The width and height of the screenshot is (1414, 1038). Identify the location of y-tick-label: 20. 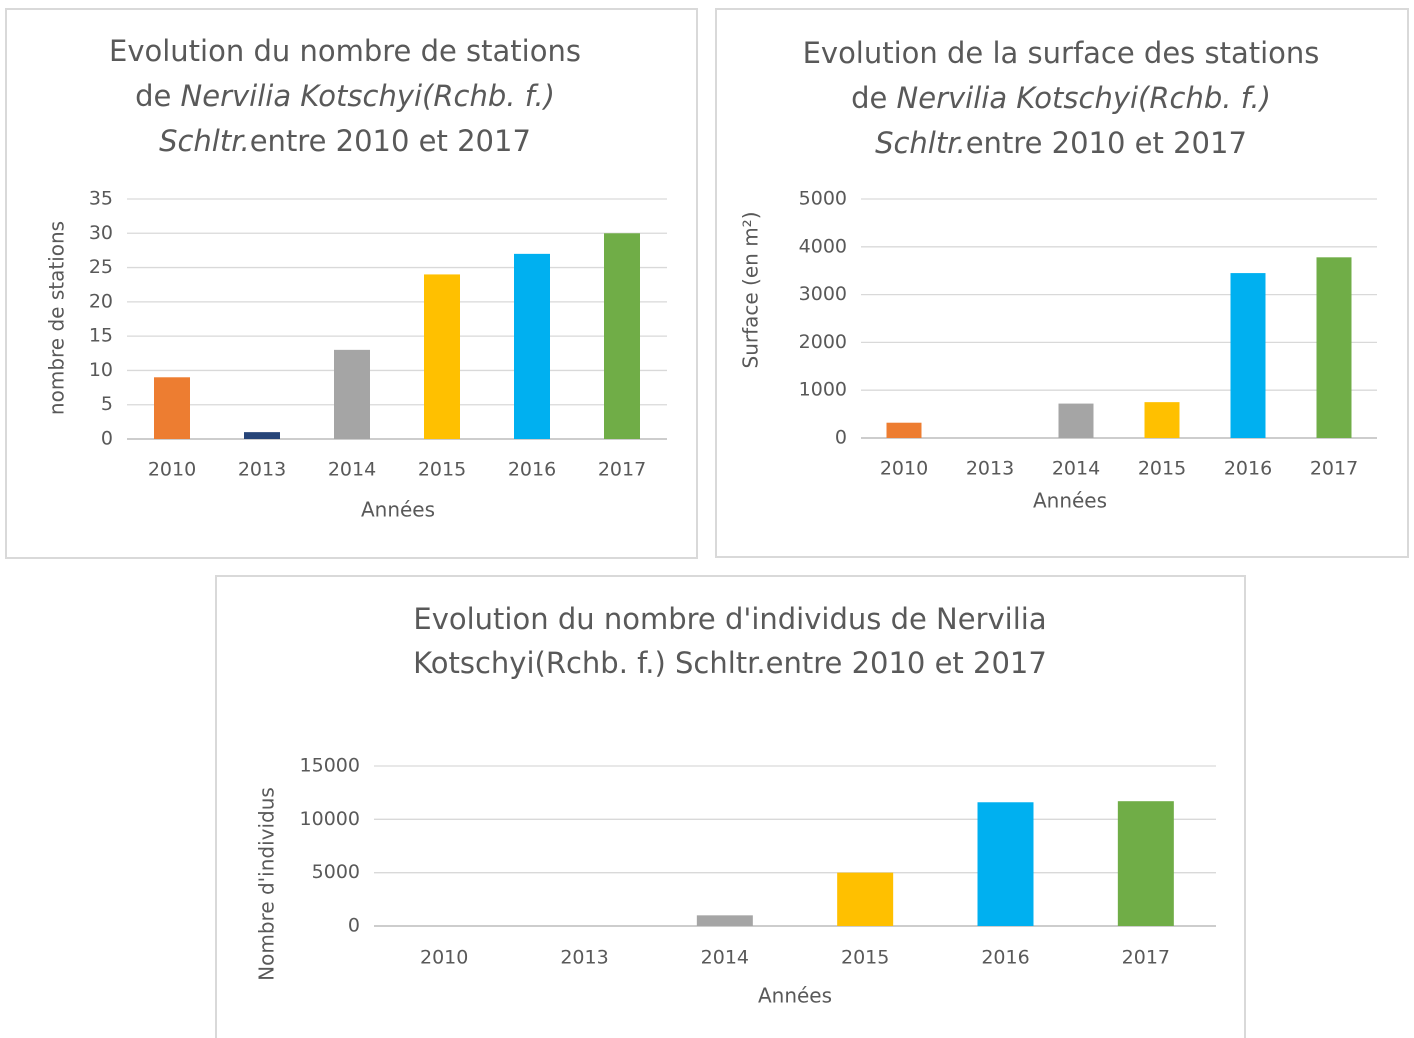
(101, 301).